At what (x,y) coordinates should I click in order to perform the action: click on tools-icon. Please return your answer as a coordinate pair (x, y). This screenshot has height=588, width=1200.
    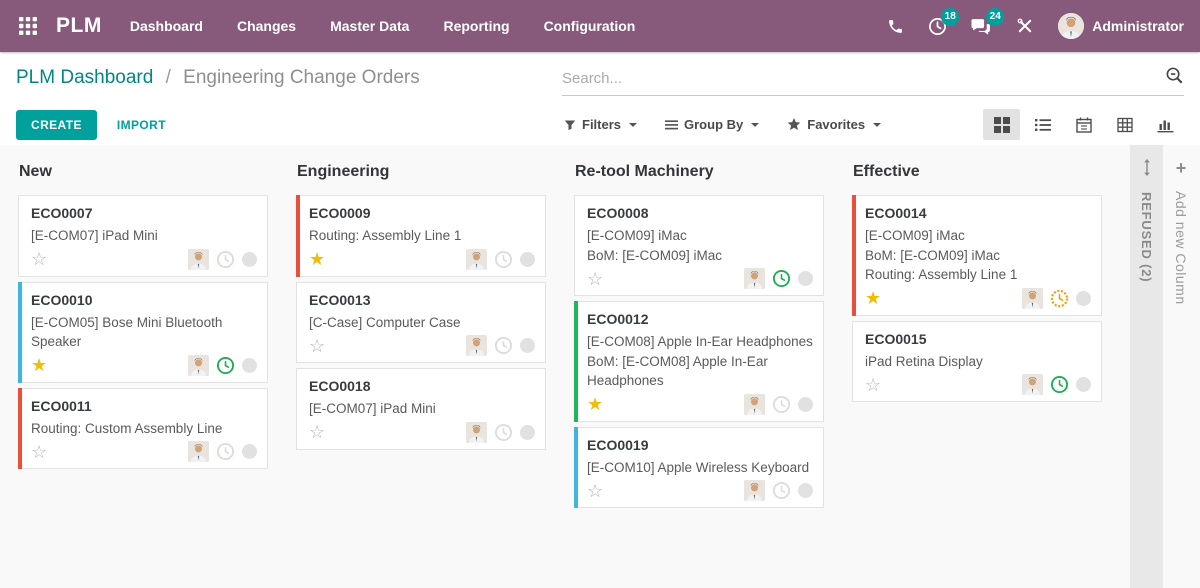
    Looking at the image, I should click on (1025, 26).